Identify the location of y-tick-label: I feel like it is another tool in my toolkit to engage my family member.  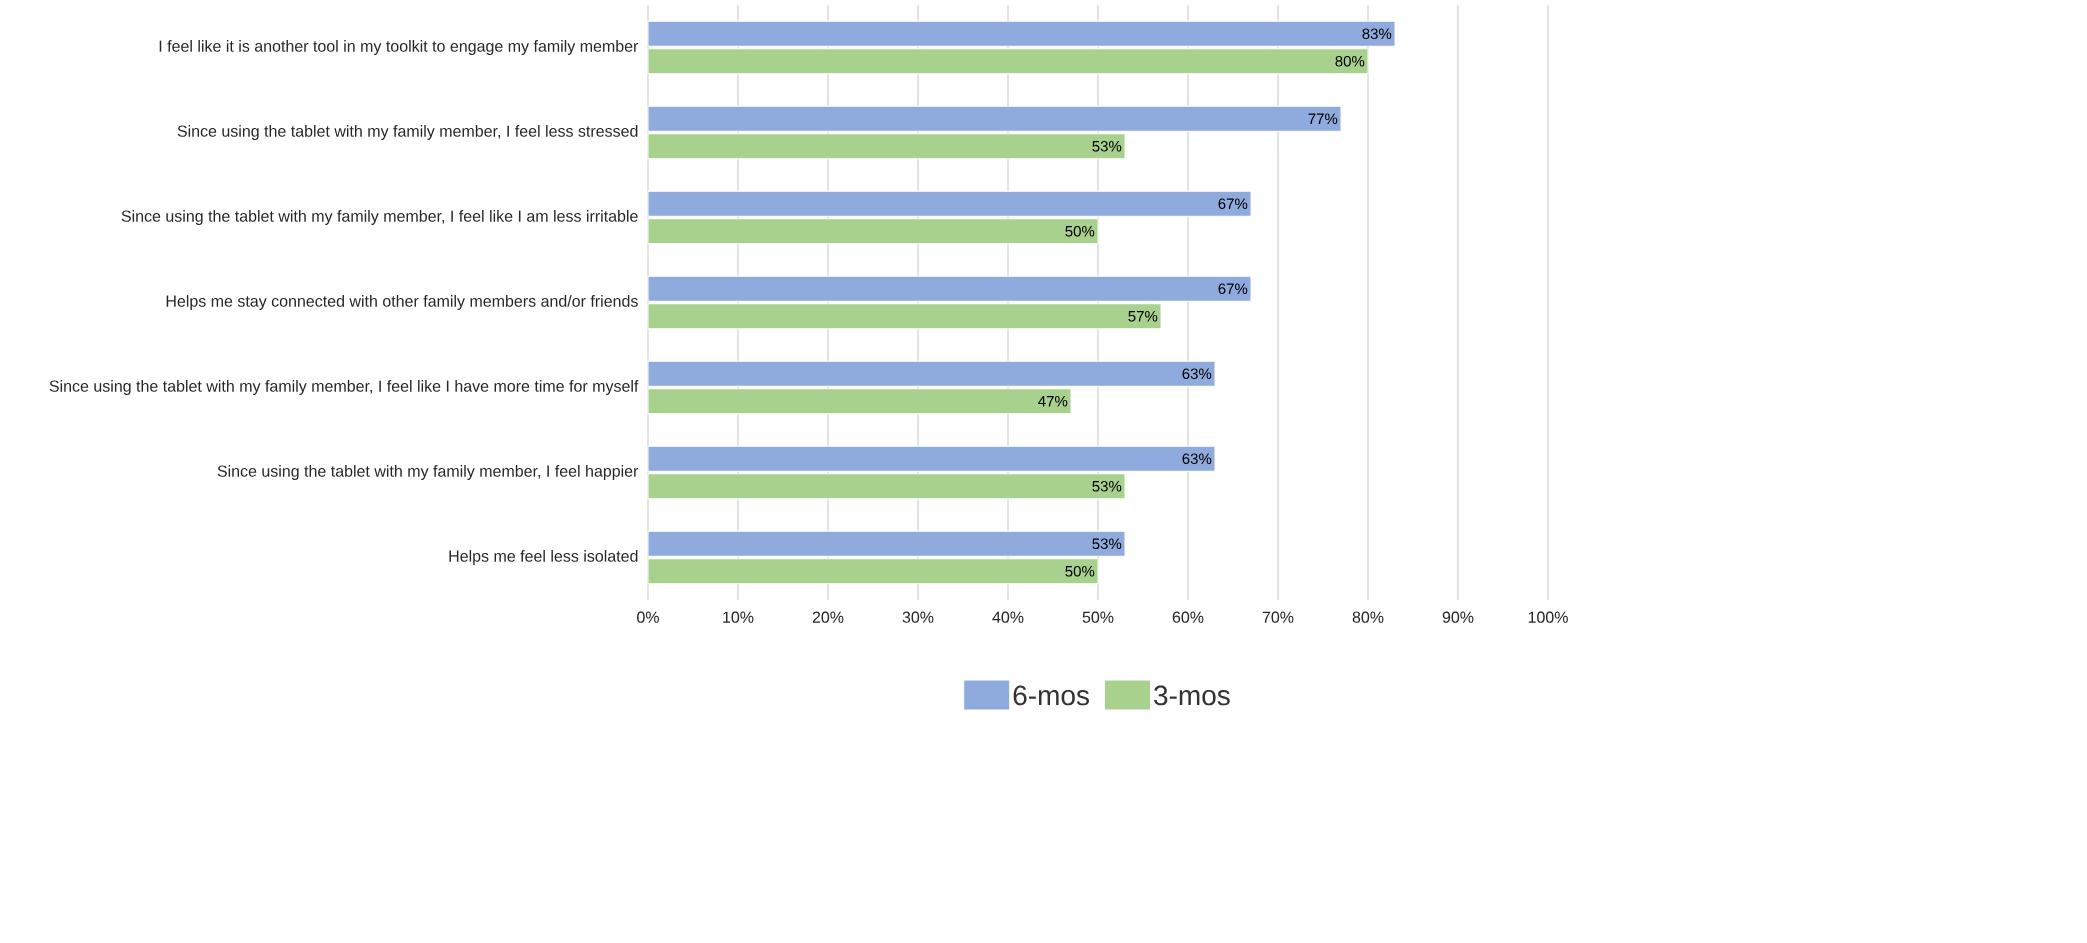
(399, 47).